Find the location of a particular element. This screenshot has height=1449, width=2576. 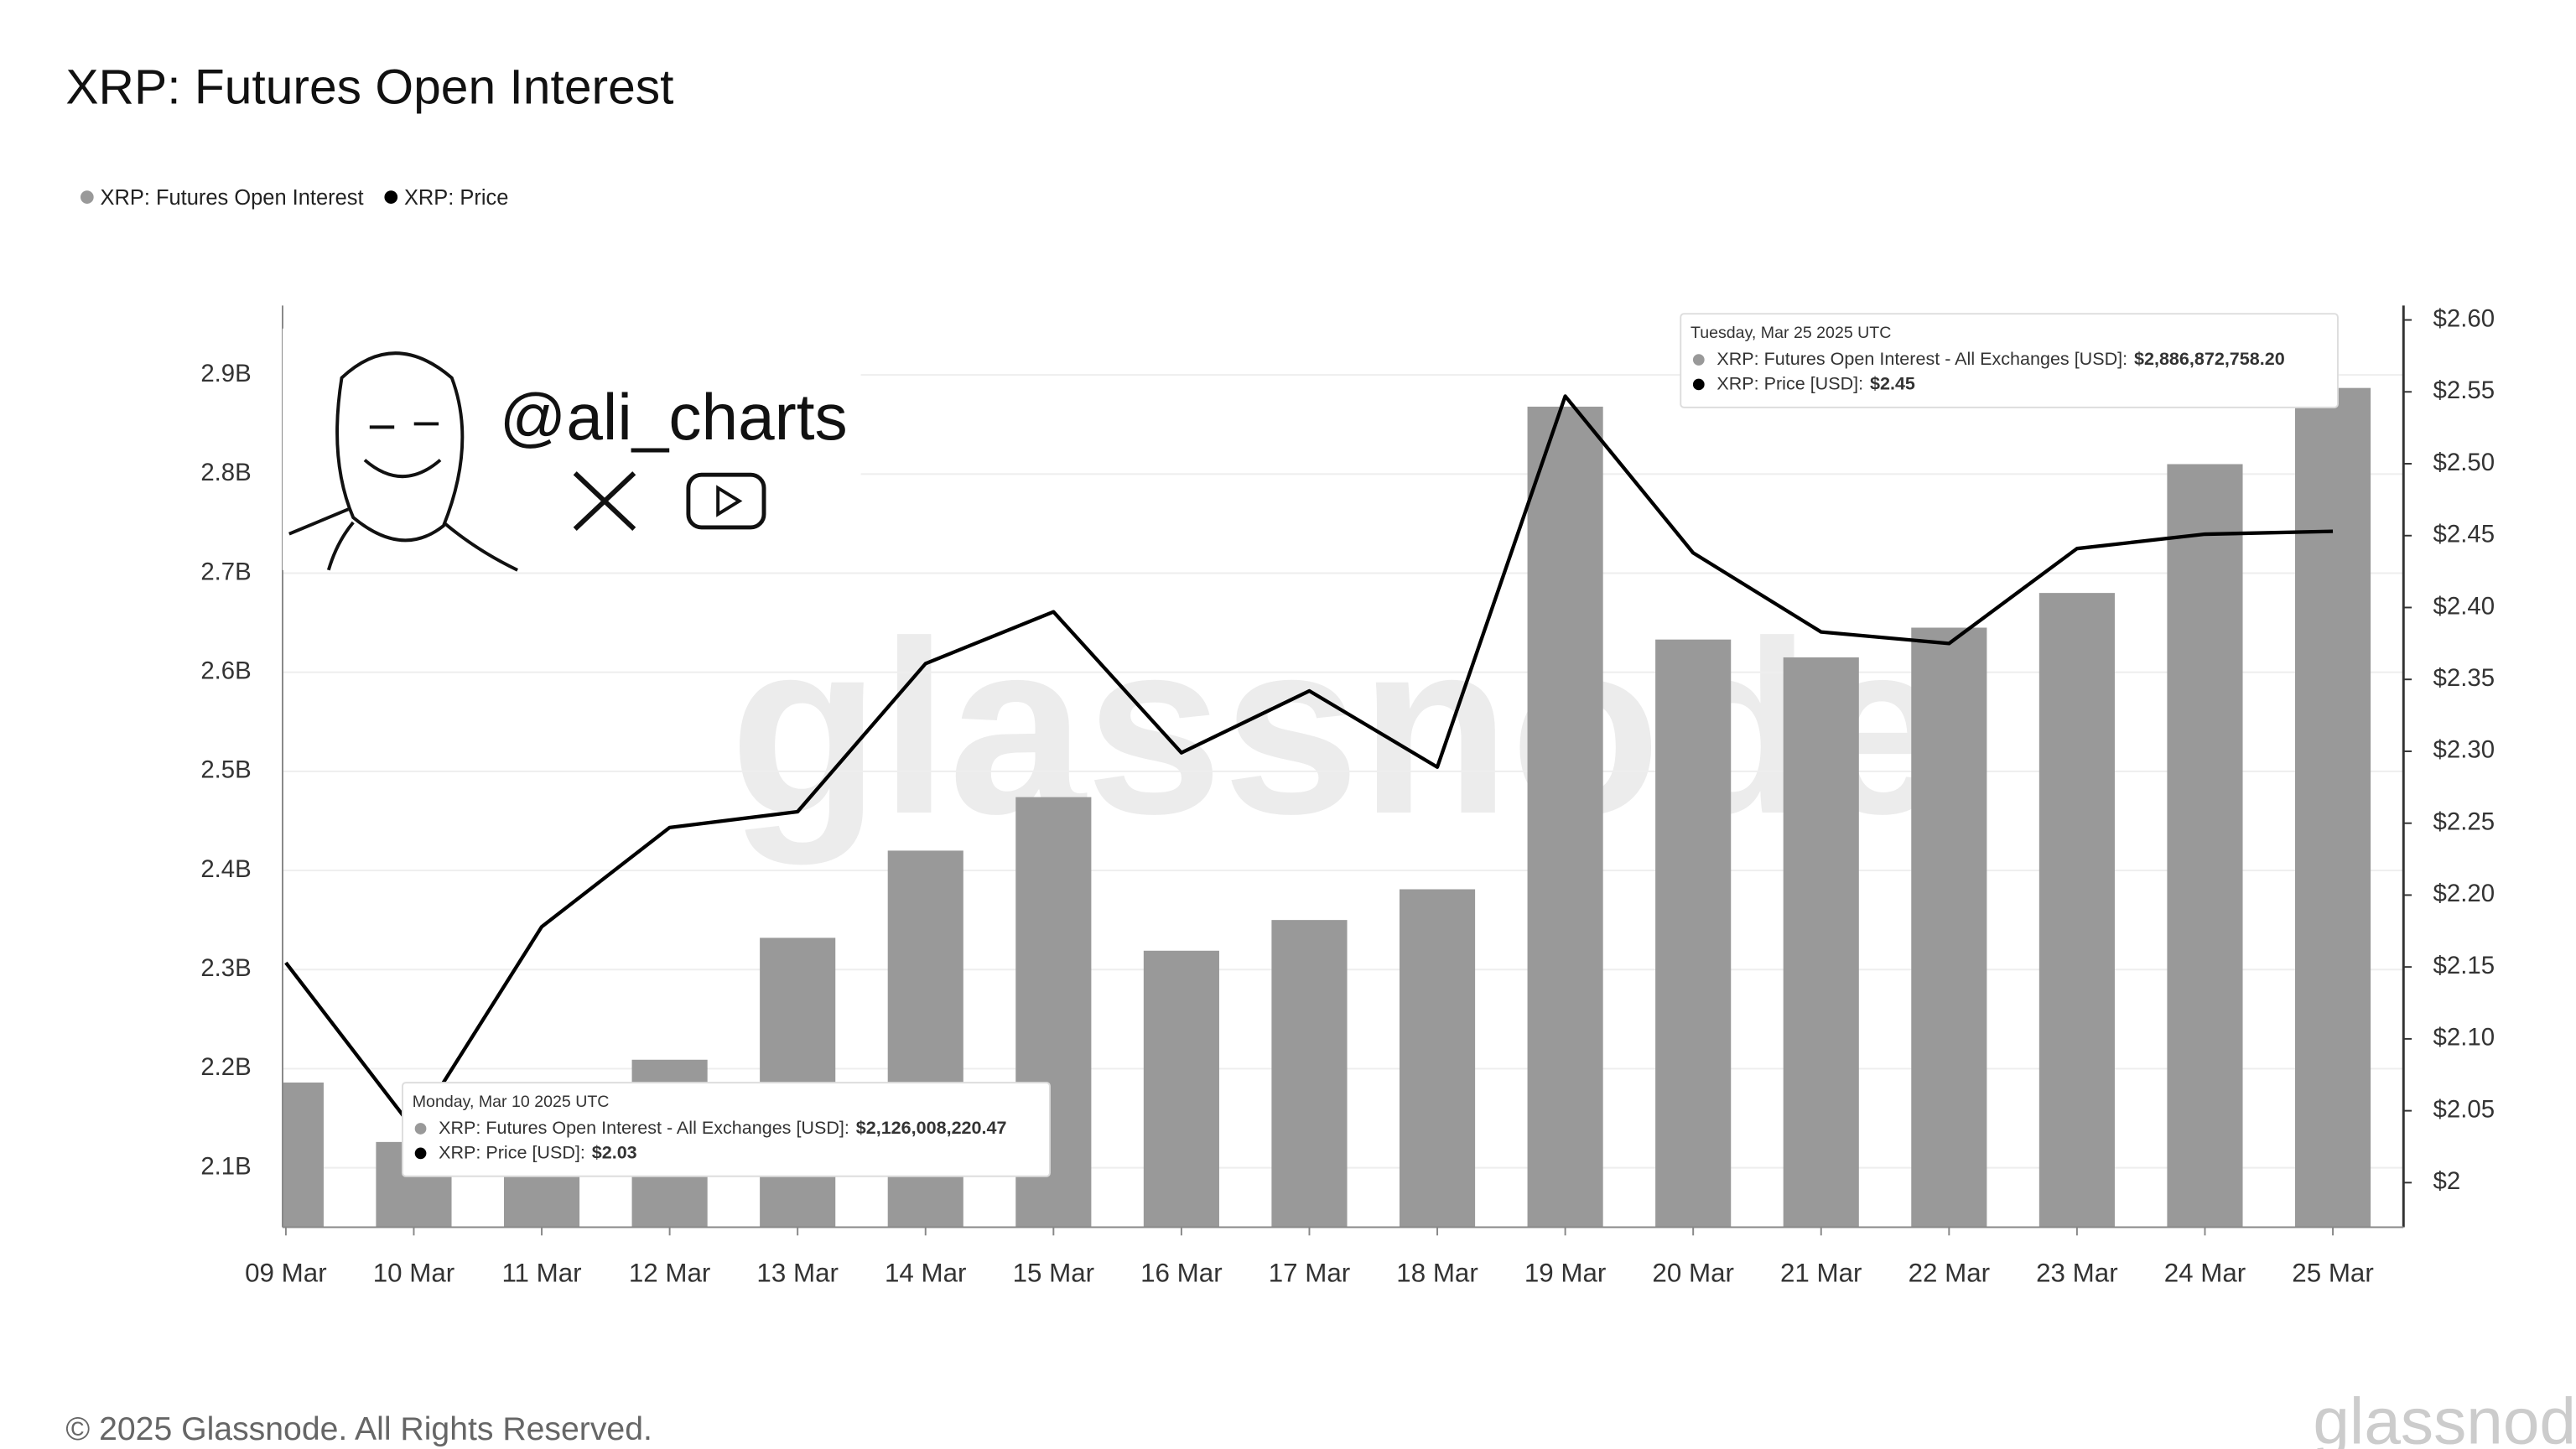

handle: @ali_charts is located at coordinates (674, 417).